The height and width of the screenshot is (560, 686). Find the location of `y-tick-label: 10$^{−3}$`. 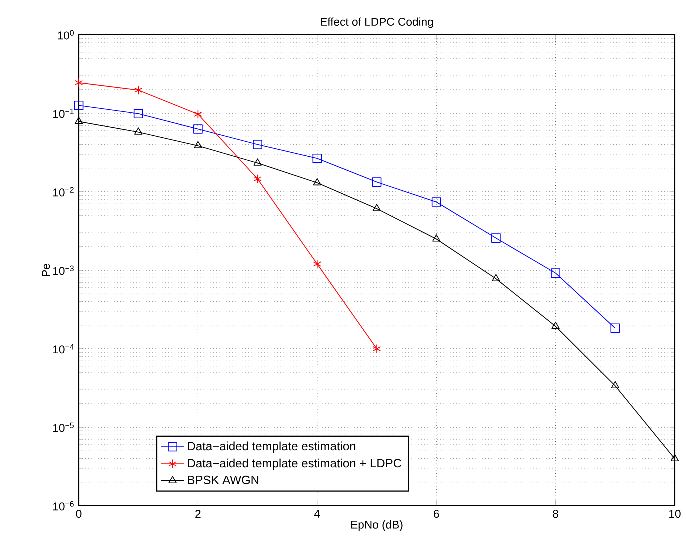

y-tick-label: 10$^{−3}$ is located at coordinates (64, 271).